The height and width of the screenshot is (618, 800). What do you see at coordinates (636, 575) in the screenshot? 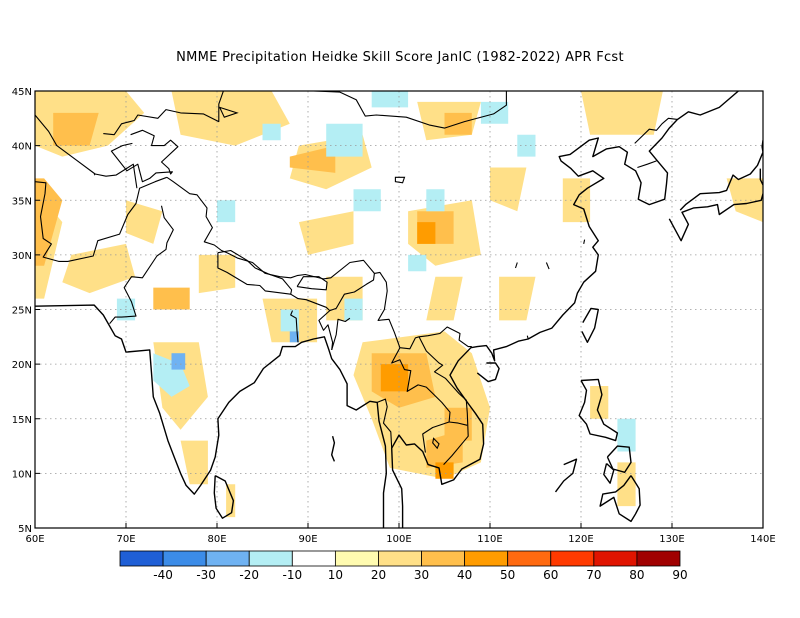
I see `colorbar-label-11: 80` at bounding box center [636, 575].